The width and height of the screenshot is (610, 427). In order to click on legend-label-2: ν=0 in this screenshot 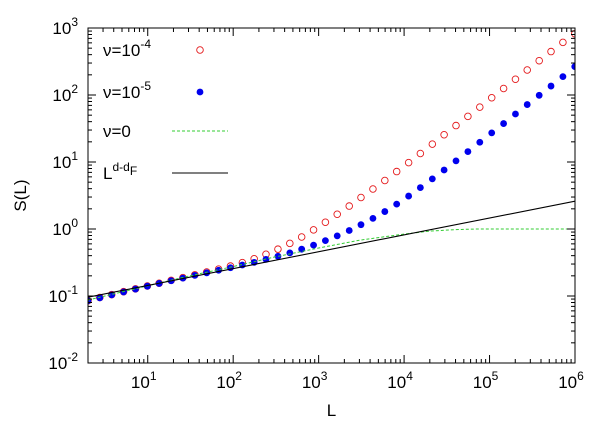, I will do `click(117, 131)`.